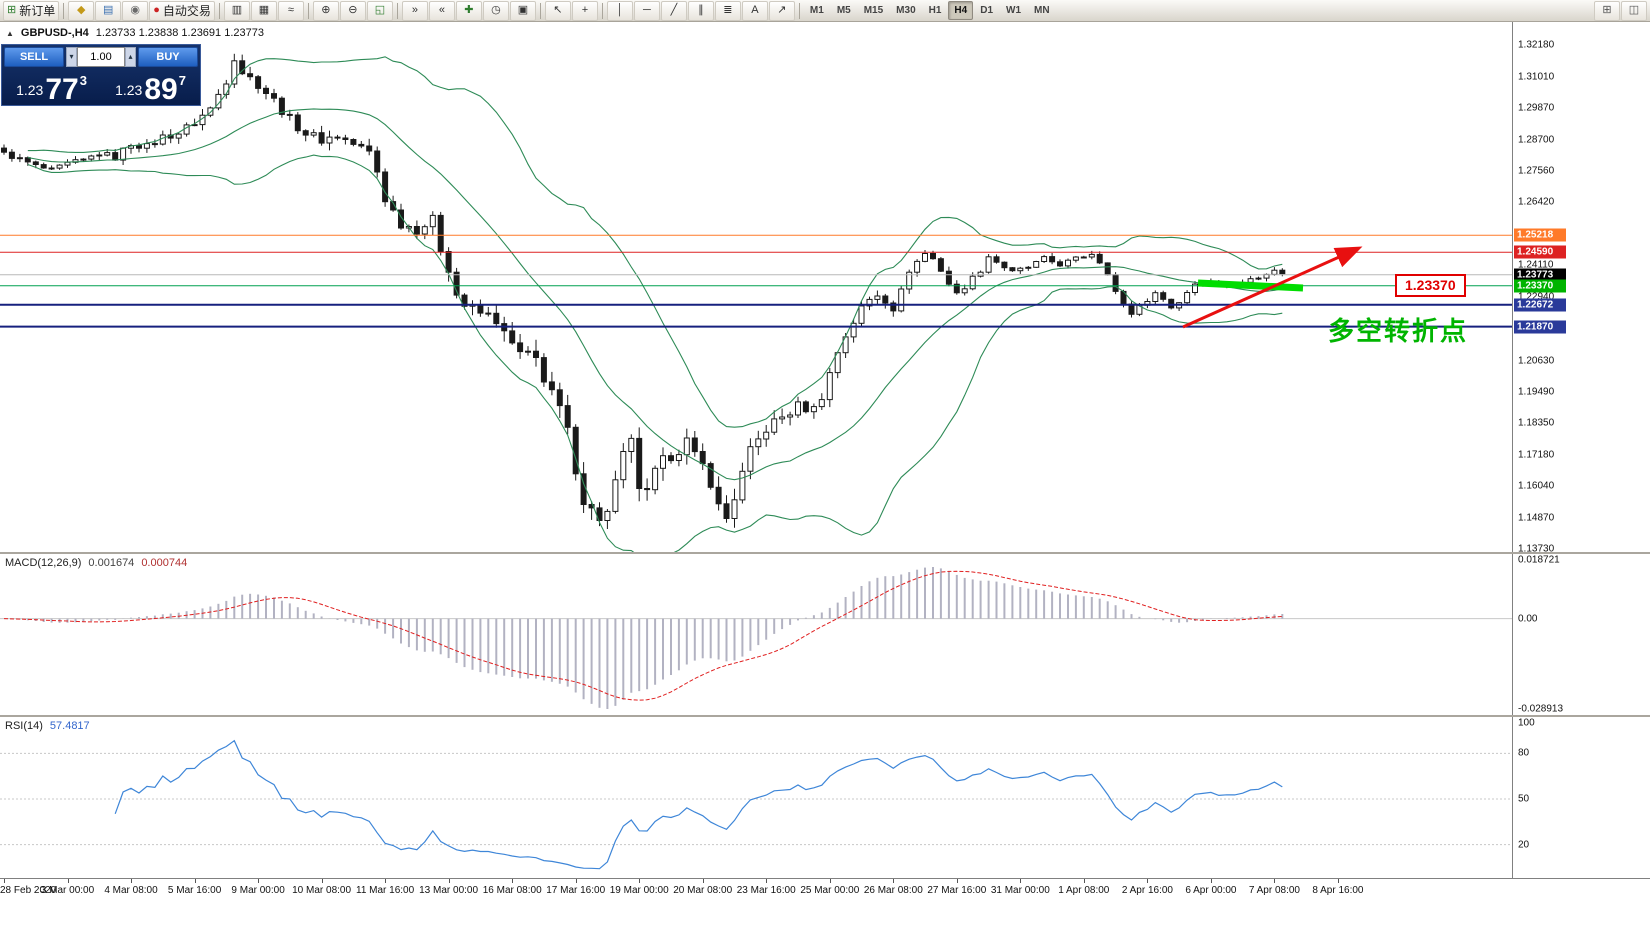 The image size is (1650, 942). Describe the element at coordinates (1539, 560) in the screenshot. I see `macd-axis-label: 0.018721` at that location.